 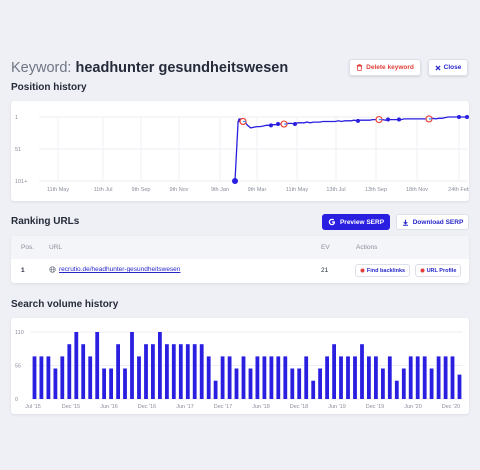 I want to click on x-tick-label: 9th Mar, so click(x=257, y=190).